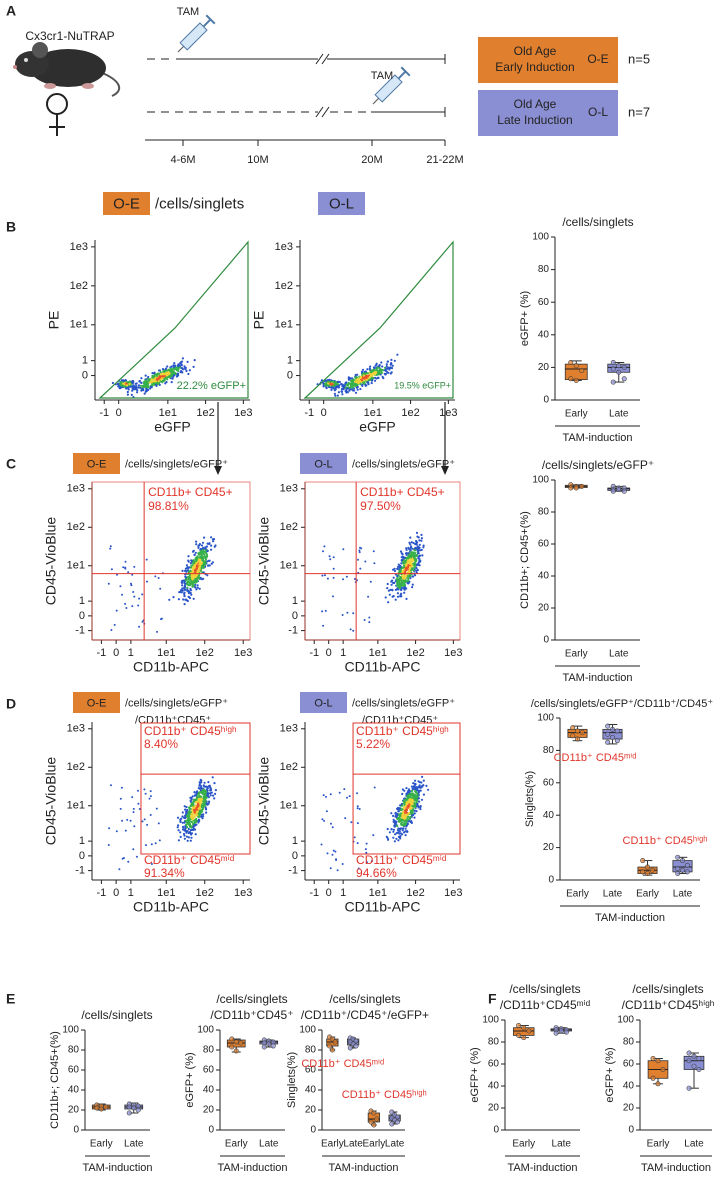 Image resolution: width=720 pixels, height=1189 pixels. What do you see at coordinates (313, 1130) in the screenshot?
I see `y-tick-label: 0` at bounding box center [313, 1130].